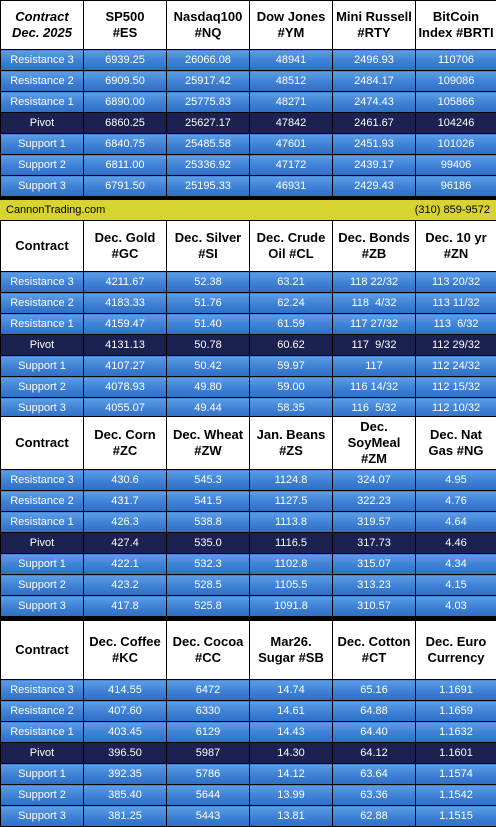 This screenshot has height=827, width=496. What do you see at coordinates (291, 451) in the screenshot?
I see `column-header-line: #ZS` at bounding box center [291, 451].